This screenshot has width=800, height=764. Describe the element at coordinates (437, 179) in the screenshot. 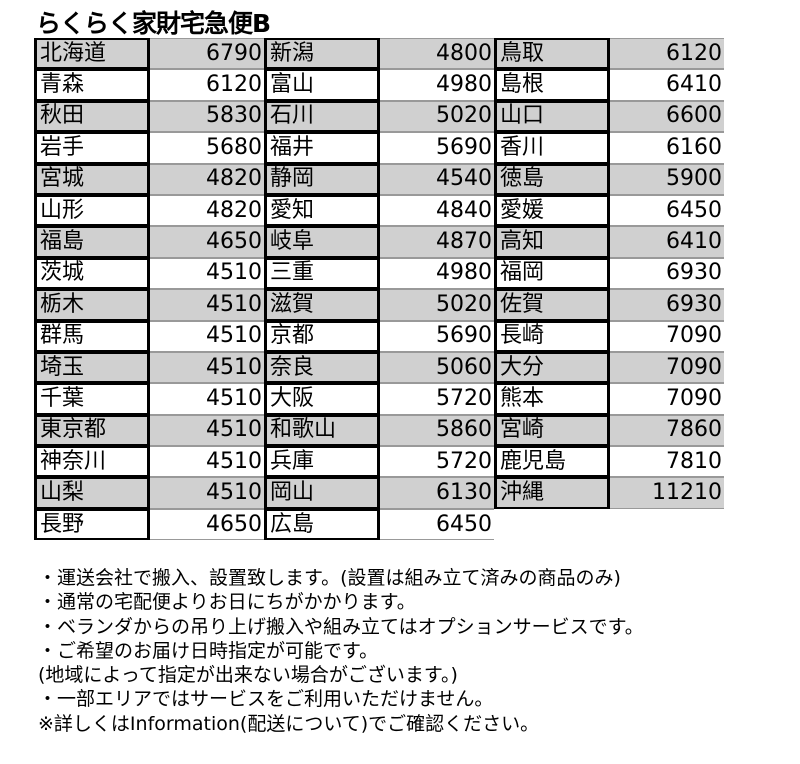

I see `price-cell: 4540` at that location.